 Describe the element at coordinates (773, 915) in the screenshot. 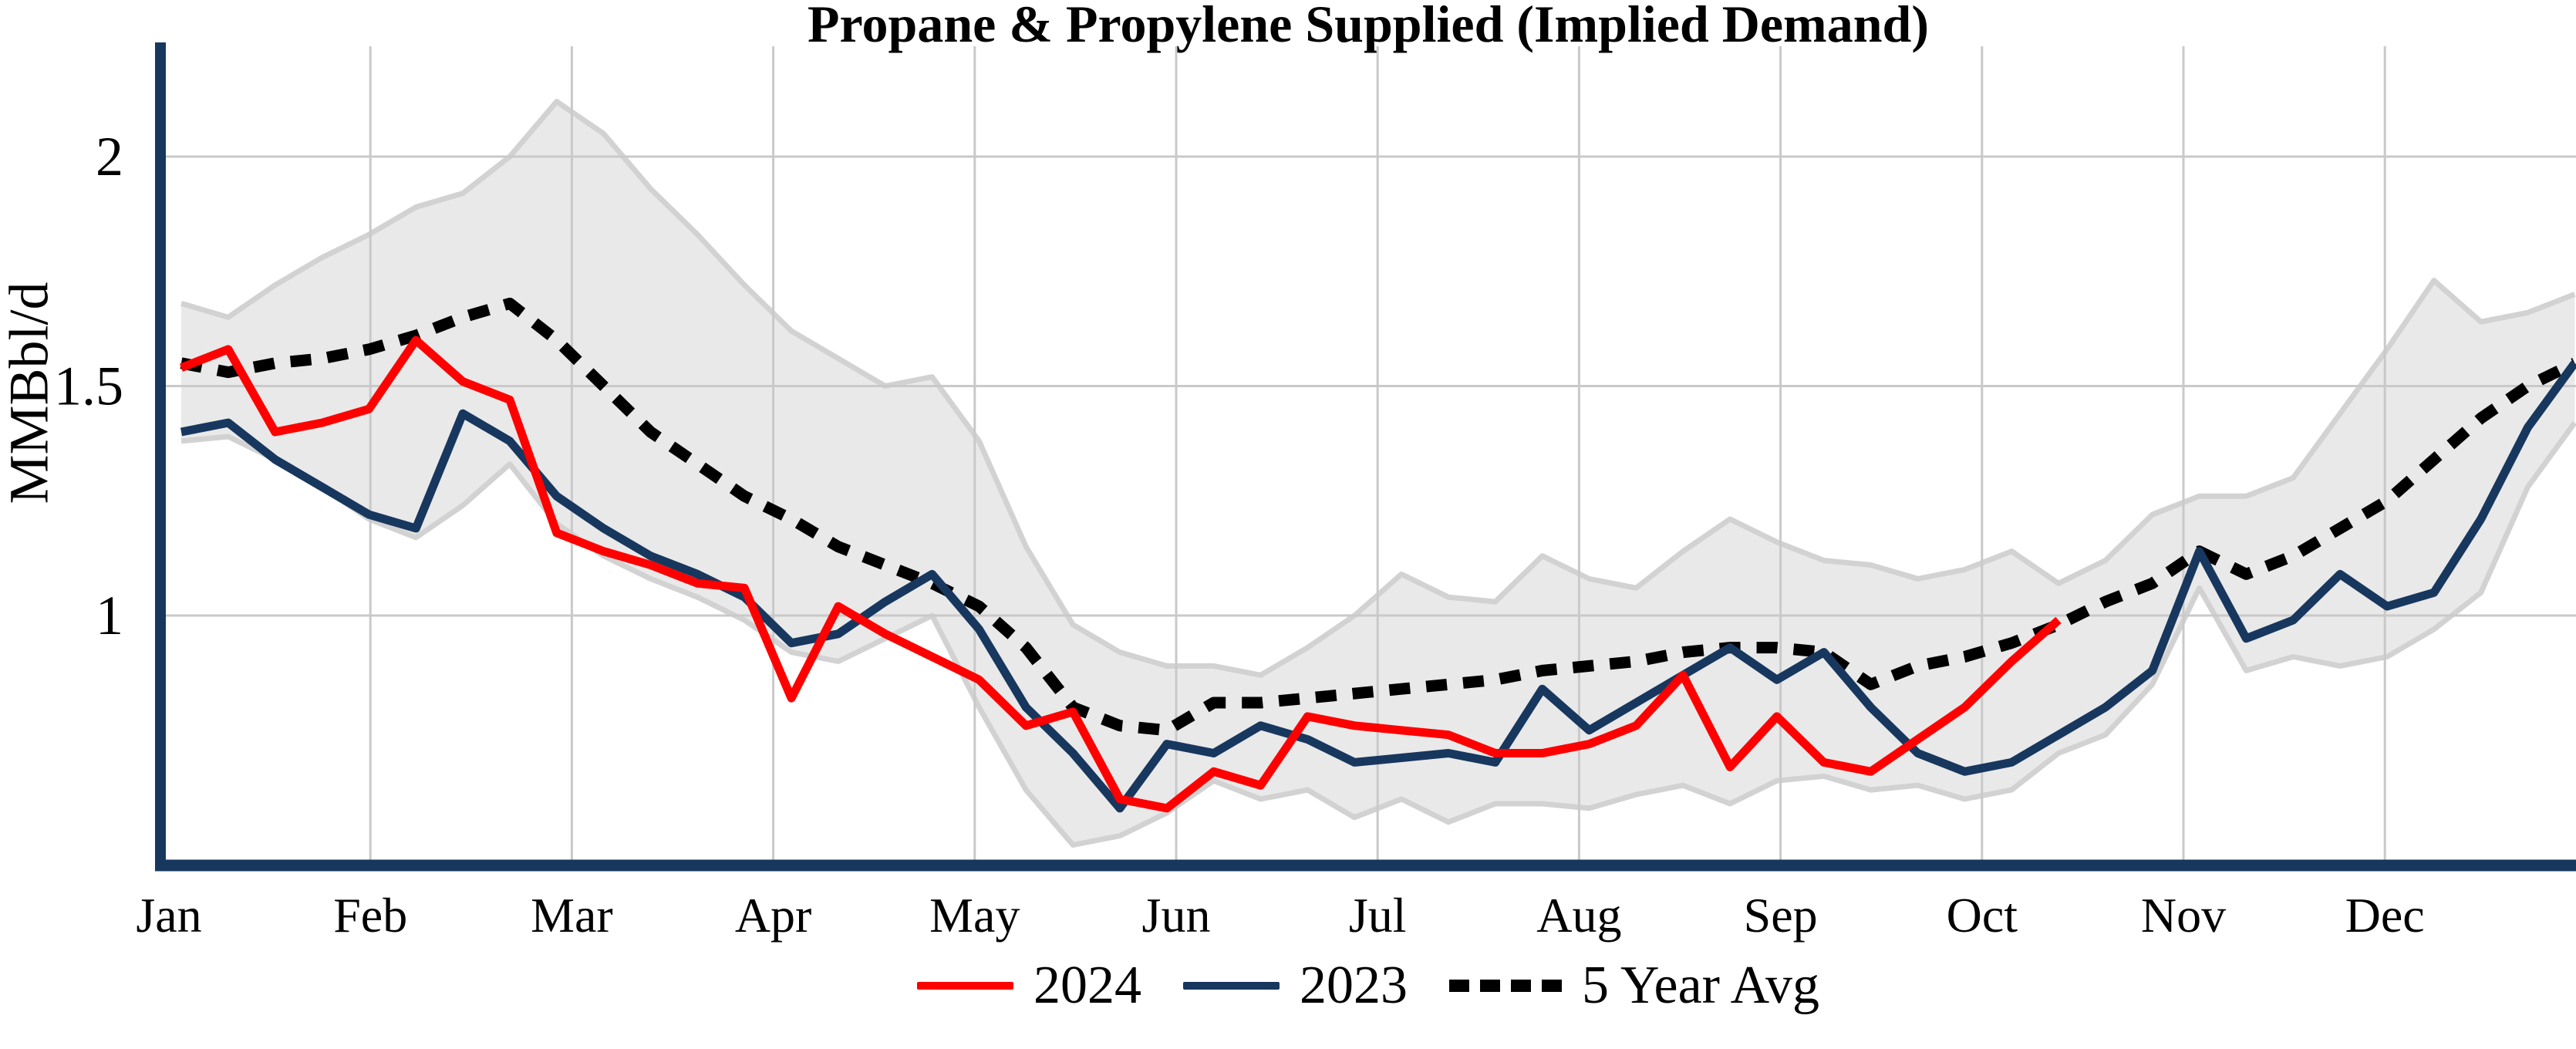

I see `month-label-Apr: Apr` at that location.